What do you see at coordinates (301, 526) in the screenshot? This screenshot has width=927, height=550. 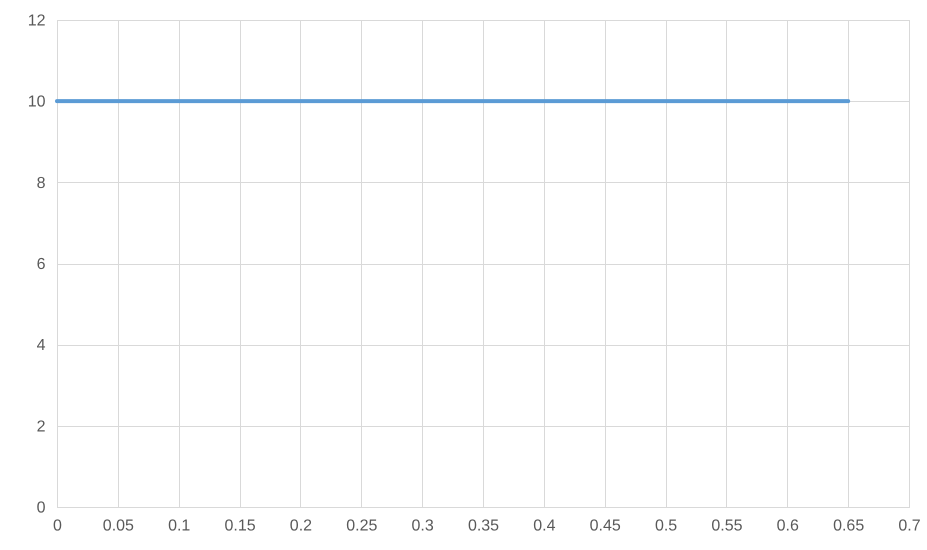 I see `x-tick-label: 0.2` at bounding box center [301, 526].